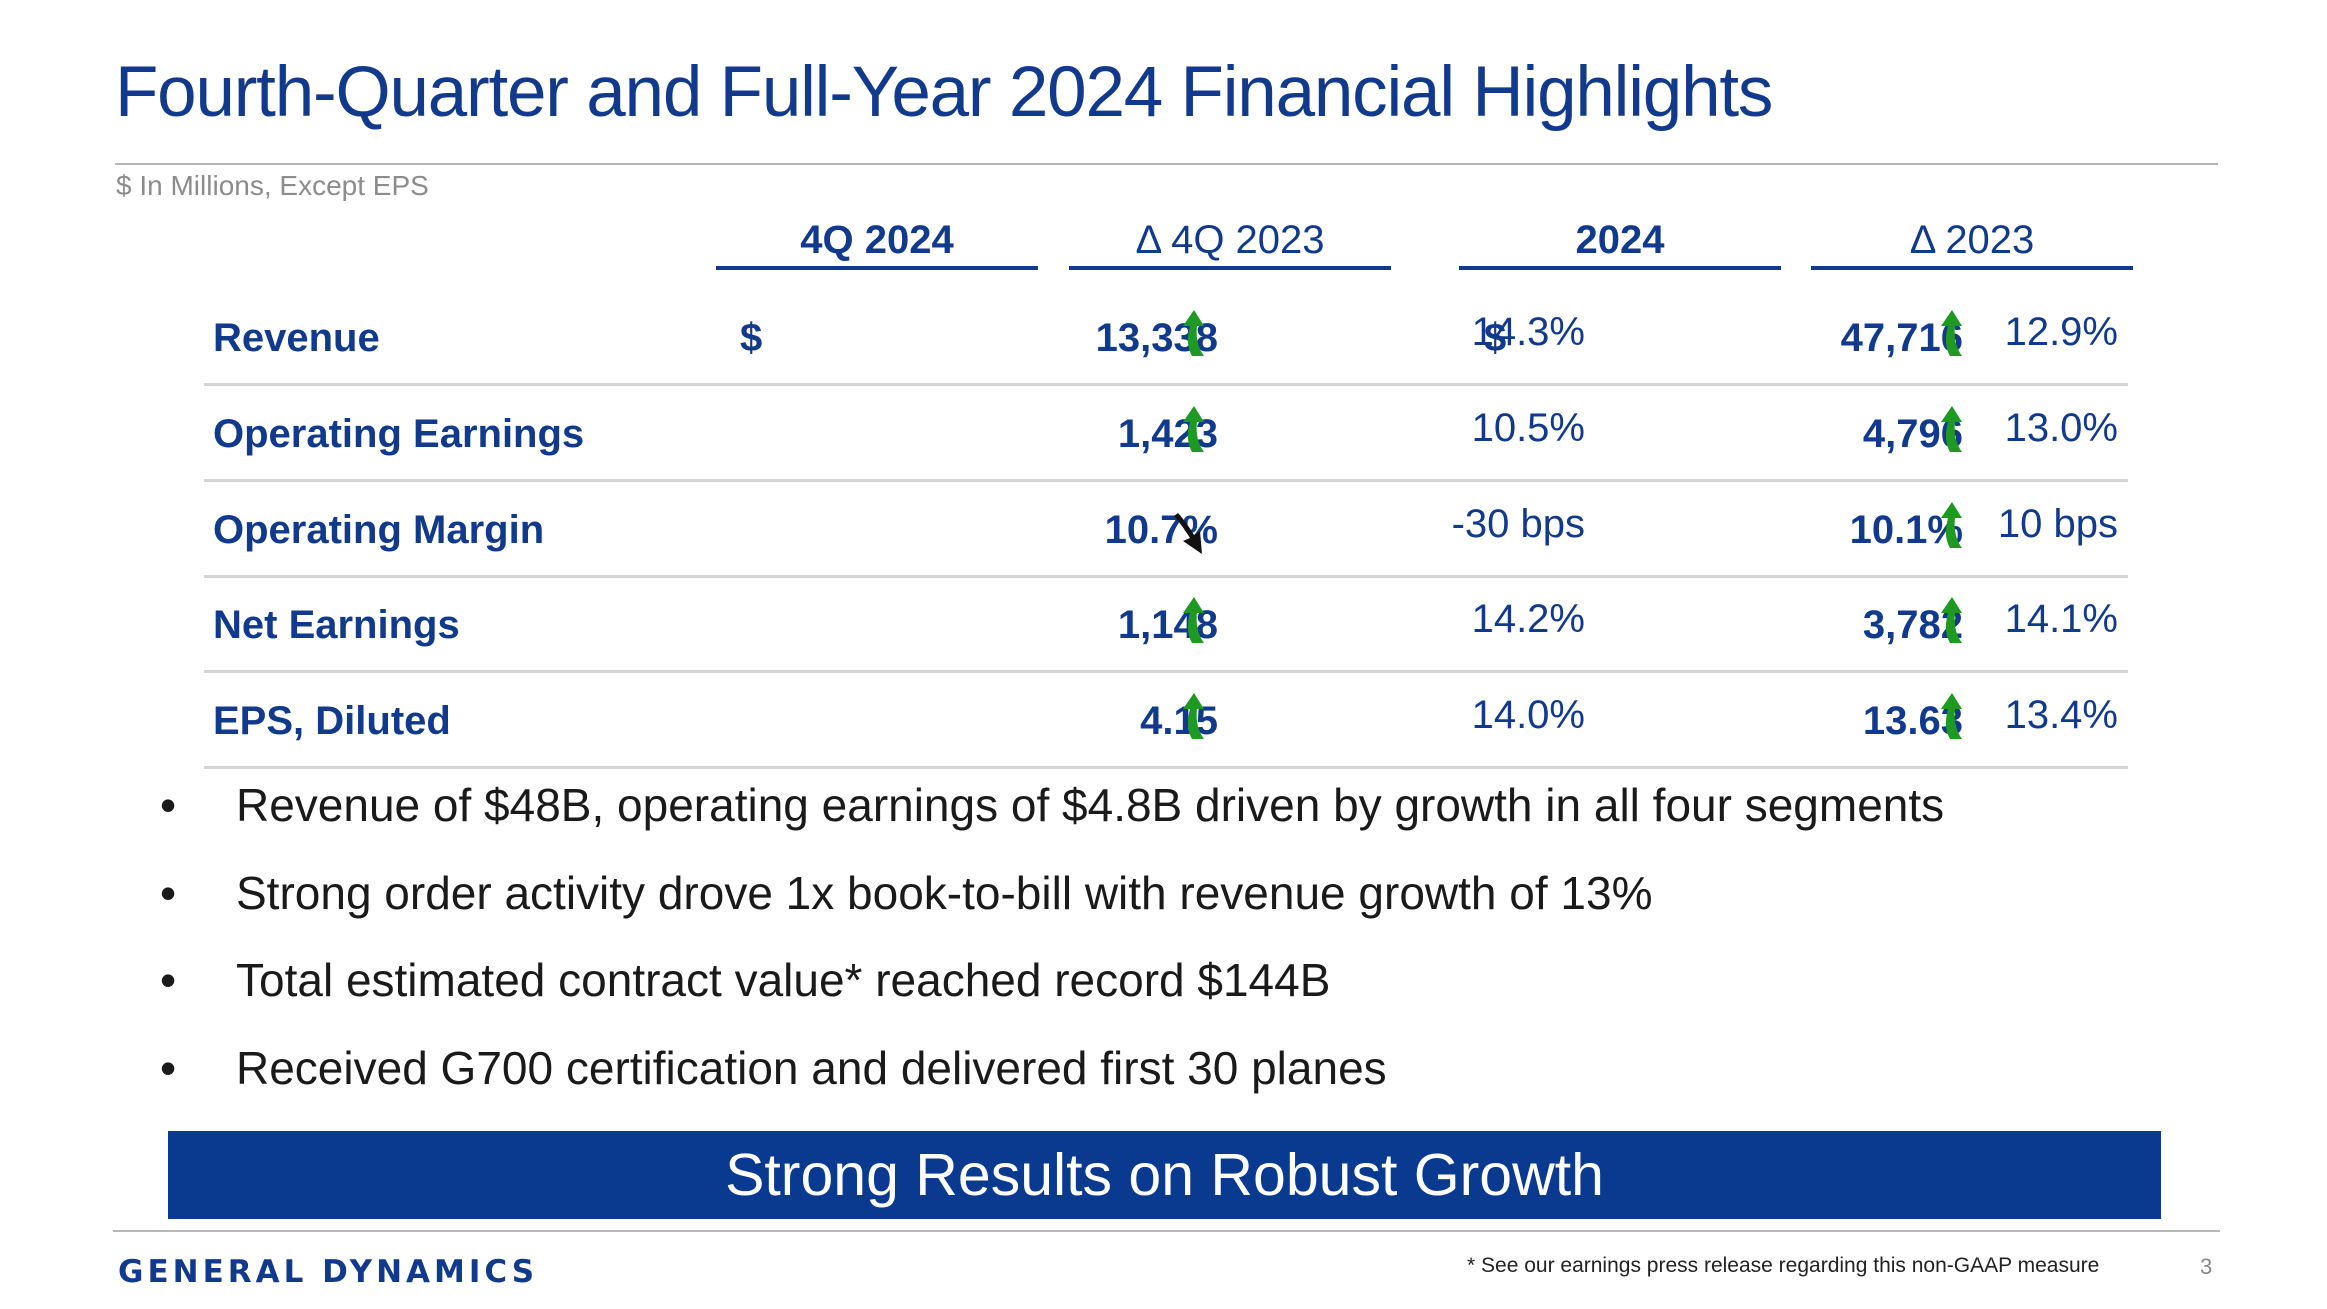  What do you see at coordinates (1188, 535) in the screenshot?
I see `arrow-down-icon` at bounding box center [1188, 535].